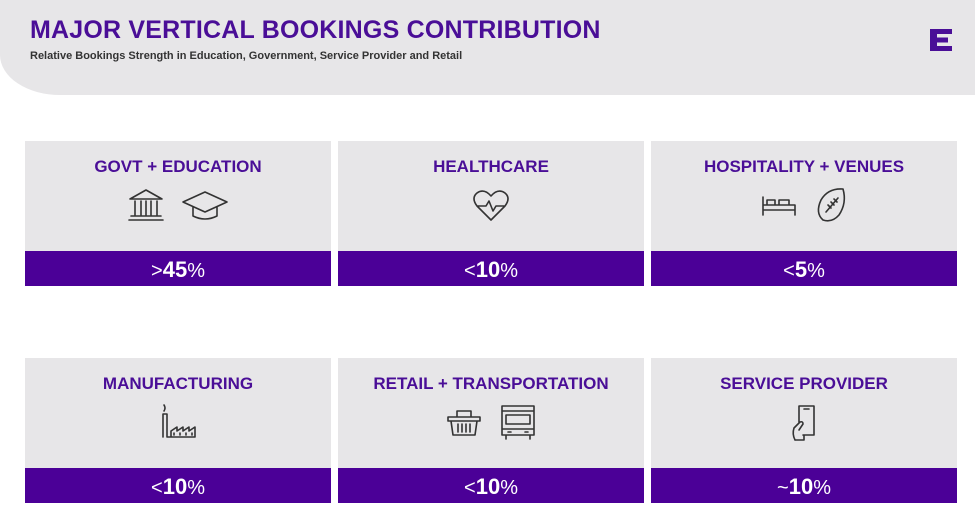 This screenshot has height=532, width=975. I want to click on figure: 45, so click(175, 269).